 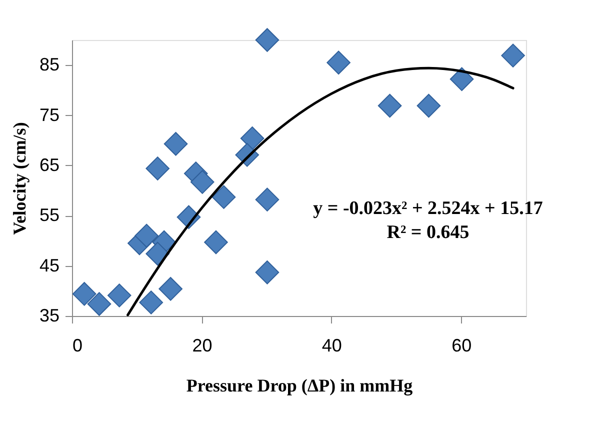 I want to click on x-axis-title: Pressure Drop (ΔP) in mmHg, so click(x=299, y=386).